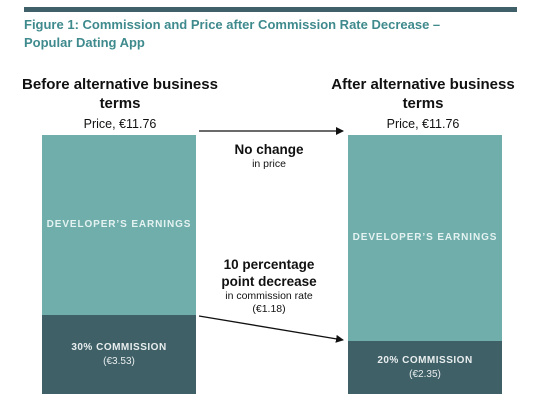 The image size is (540, 417). I want to click on before-commission-segment: 30% COMMISSION (€3.53), so click(119, 354).